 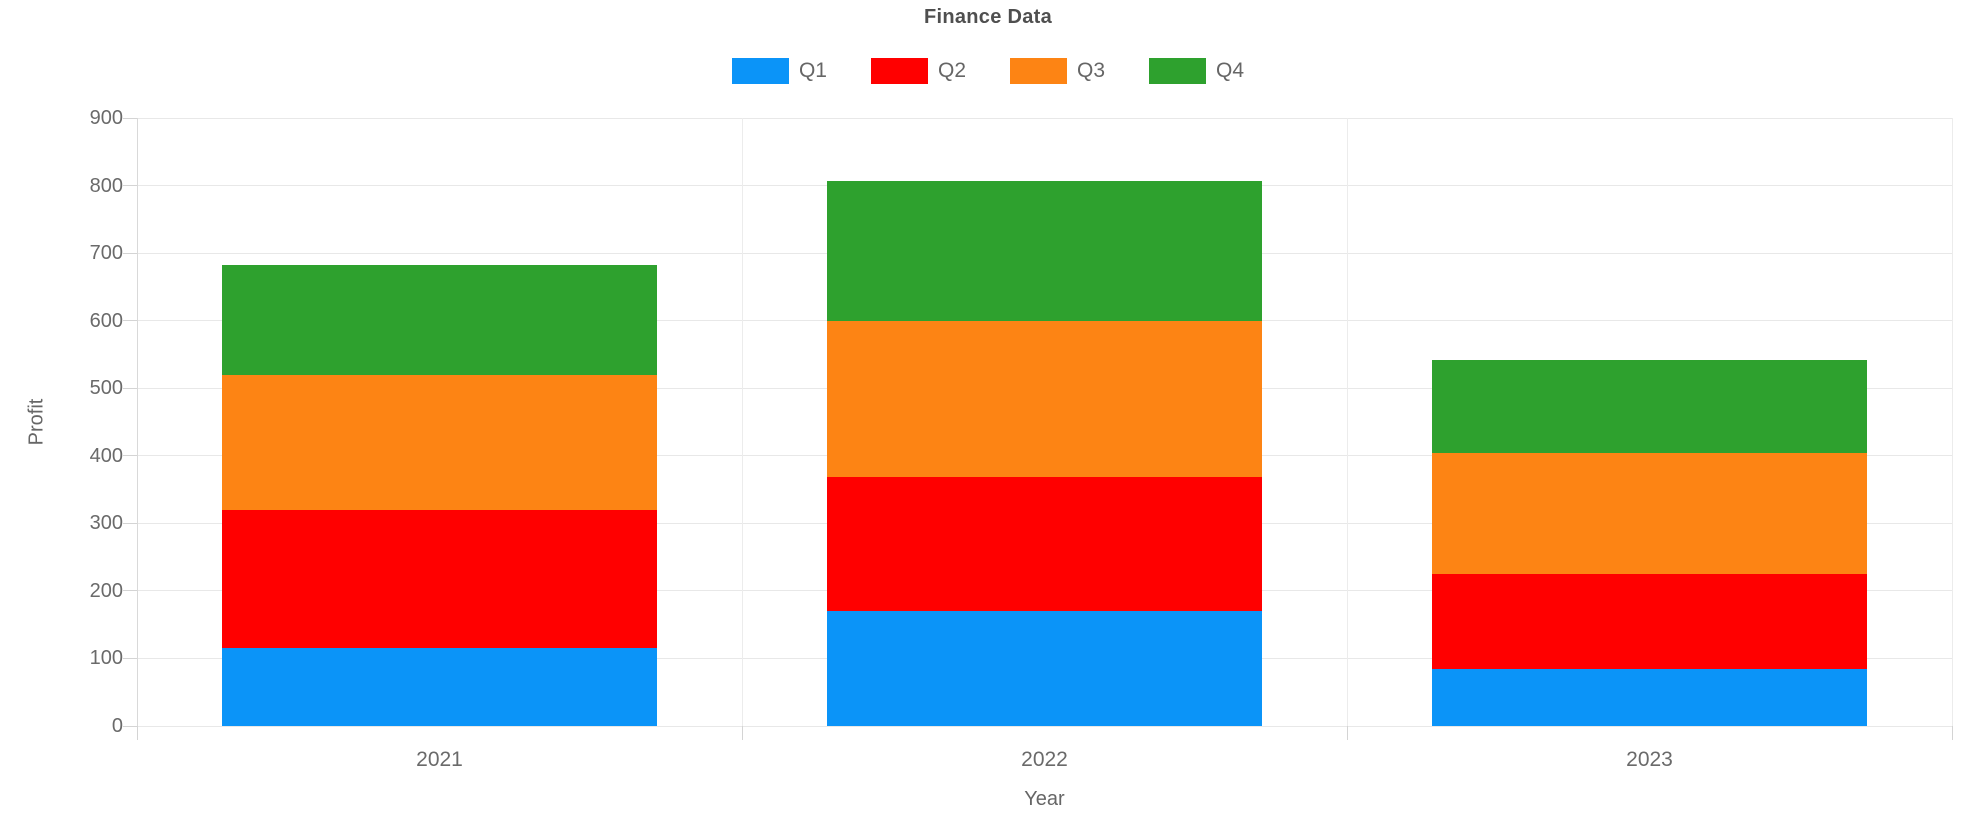 I want to click on bar-segment-2022-q1, so click(x=1044, y=668).